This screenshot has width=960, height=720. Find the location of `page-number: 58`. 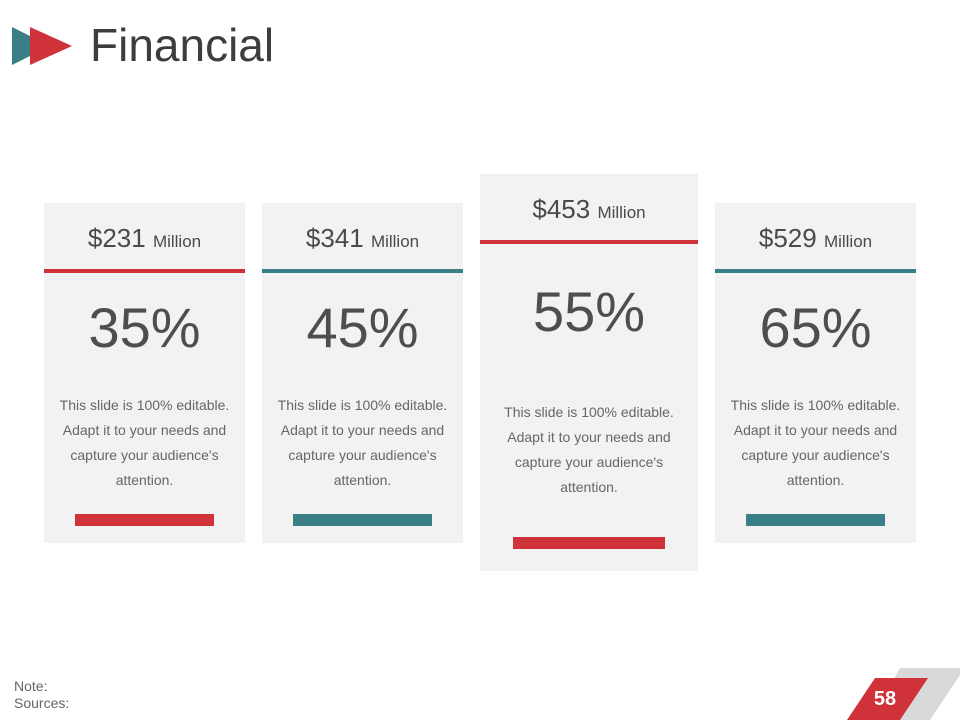

page-number: 58 is located at coordinates (885, 699).